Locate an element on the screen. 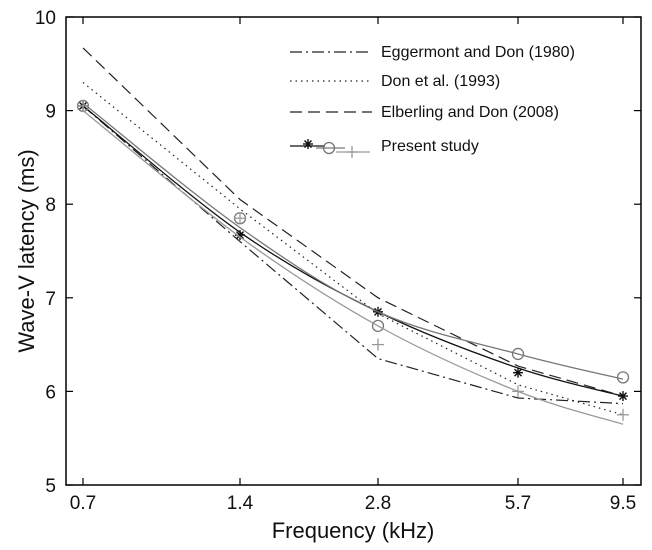 The height and width of the screenshot is (550, 652). legend-entry: Elberling and Don (2008) is located at coordinates (424, 112).